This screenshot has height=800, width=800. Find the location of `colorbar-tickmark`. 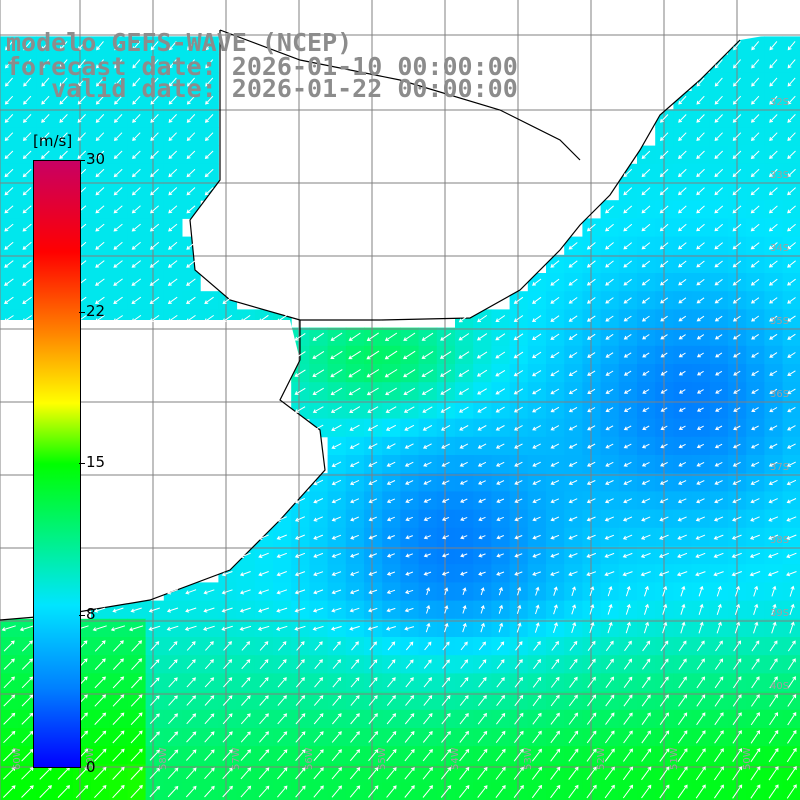

colorbar-tickmark is located at coordinates (82, 312).